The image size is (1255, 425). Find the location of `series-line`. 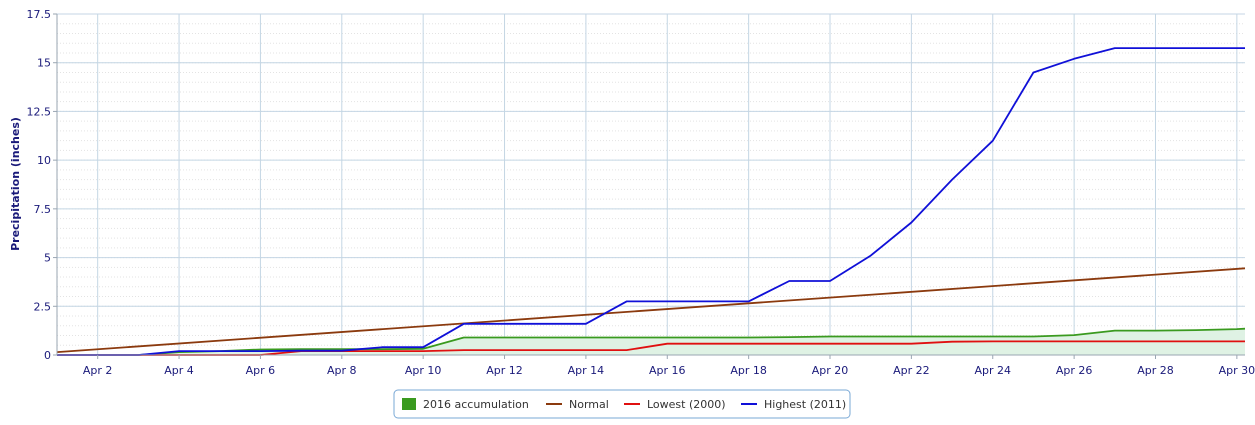

series-line is located at coordinates (651, 341).